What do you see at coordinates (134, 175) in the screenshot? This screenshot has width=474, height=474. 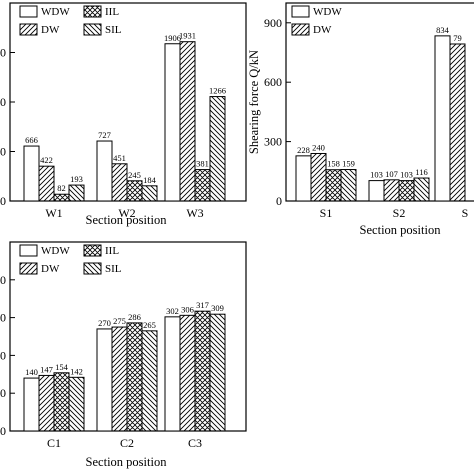 I see `data-label: 245` at bounding box center [134, 175].